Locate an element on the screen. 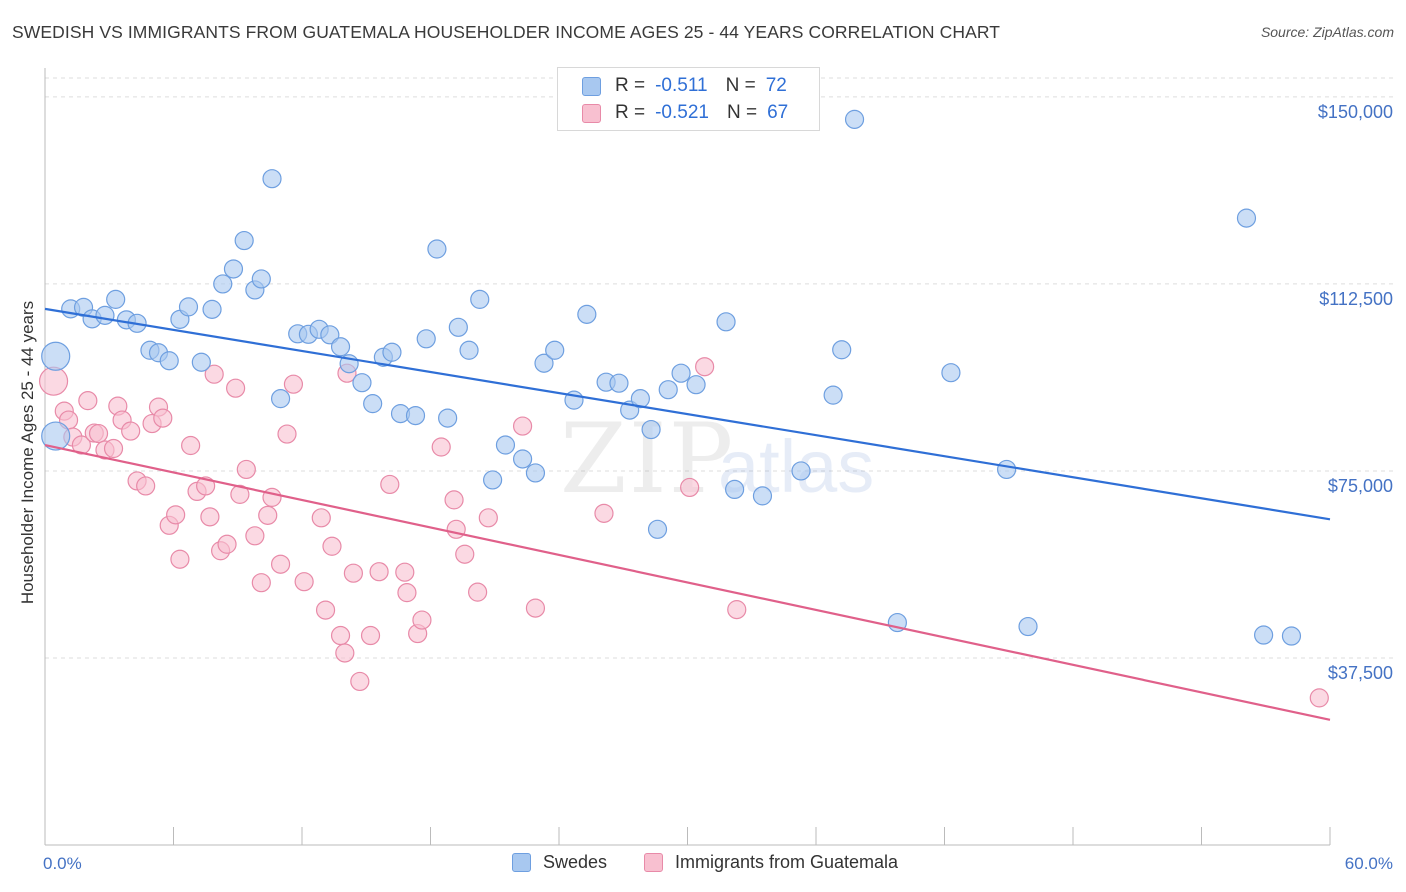 This screenshot has height=892, width=1406. source-label: Source: ZipAtlas.com is located at coordinates (1327, 32).